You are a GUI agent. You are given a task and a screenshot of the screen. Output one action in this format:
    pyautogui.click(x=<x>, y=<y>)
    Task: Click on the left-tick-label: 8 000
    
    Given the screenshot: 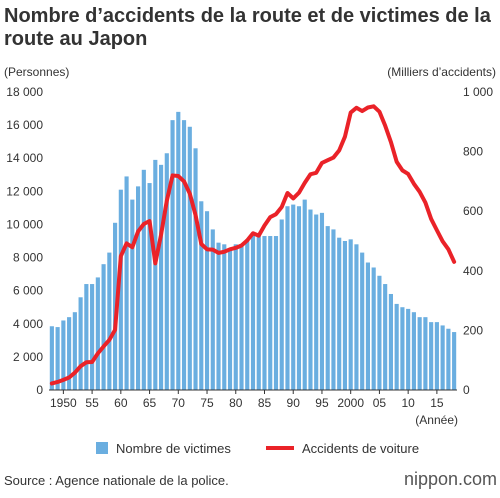 What is the action you would take?
    pyautogui.click(x=28, y=258)
    